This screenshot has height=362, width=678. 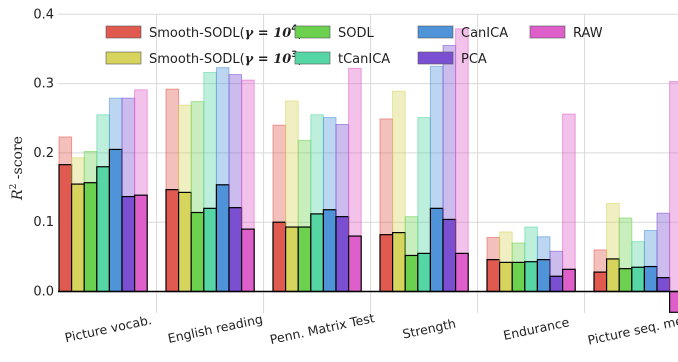 What do you see at coordinates (215, 328) in the screenshot?
I see `x-tick-label: English reading` at bounding box center [215, 328].